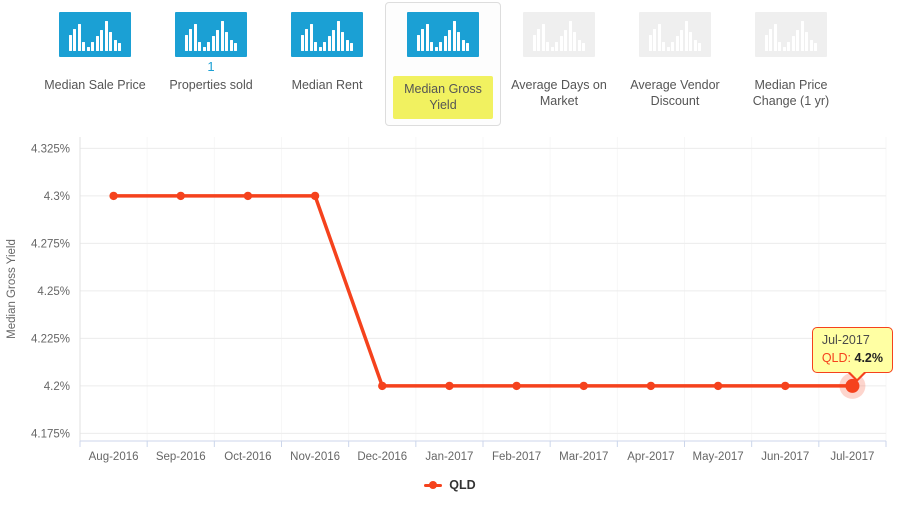 This screenshot has height=506, width=900. I want to click on svg-text: Jun-2017, so click(785, 457).